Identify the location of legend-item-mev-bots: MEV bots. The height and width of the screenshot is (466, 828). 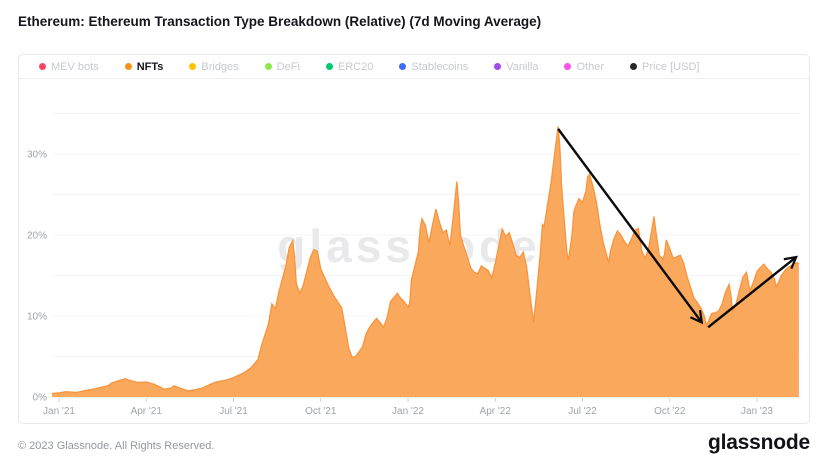
(69, 67).